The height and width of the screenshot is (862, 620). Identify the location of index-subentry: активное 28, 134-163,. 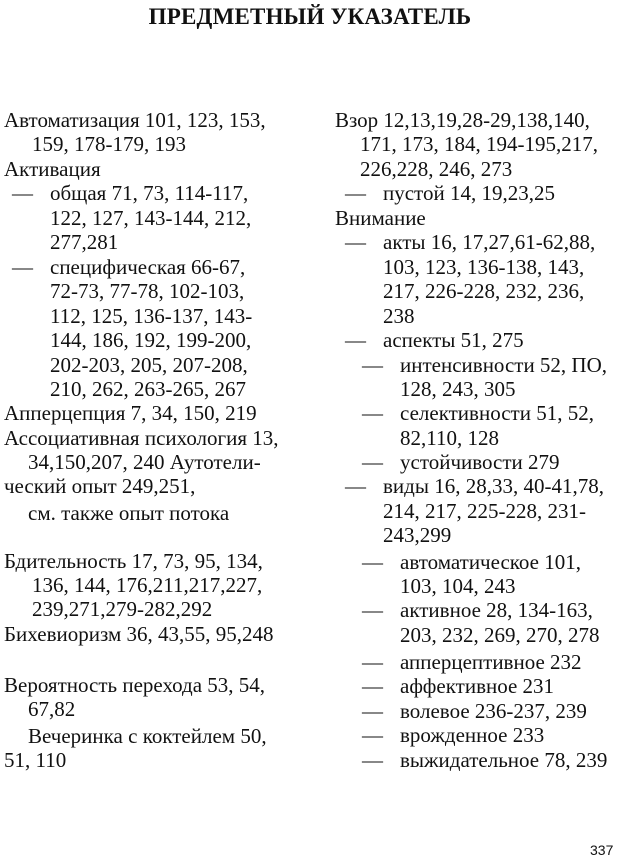
(496, 610).